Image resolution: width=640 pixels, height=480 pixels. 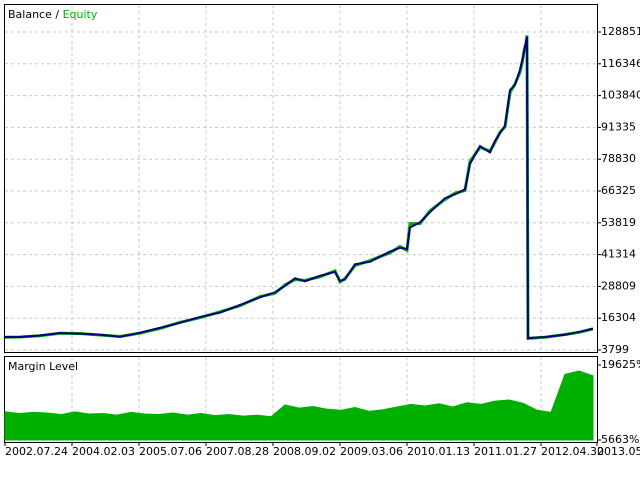 I want to click on y-tick-label: 91335, so click(x=618, y=126).